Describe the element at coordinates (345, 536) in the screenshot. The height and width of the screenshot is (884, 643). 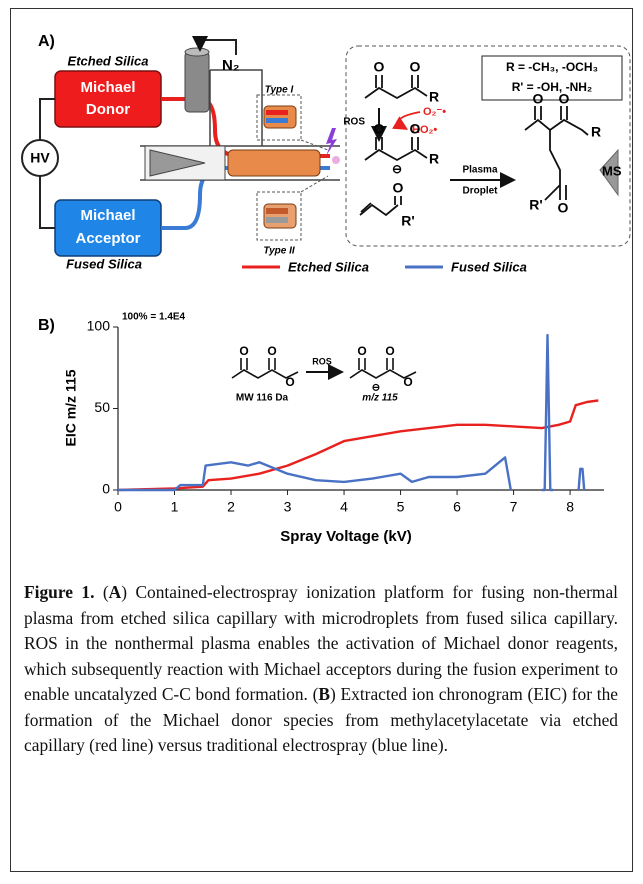
I see `x-axis-label: Spray Voltage (kV)` at that location.